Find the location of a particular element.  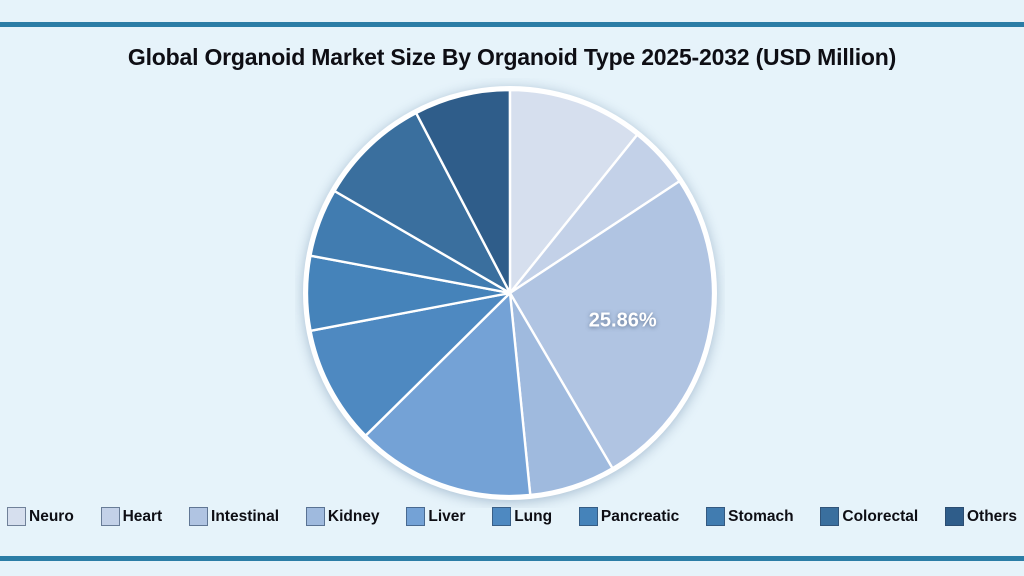

pie-slice-others is located at coordinates (463, 191).